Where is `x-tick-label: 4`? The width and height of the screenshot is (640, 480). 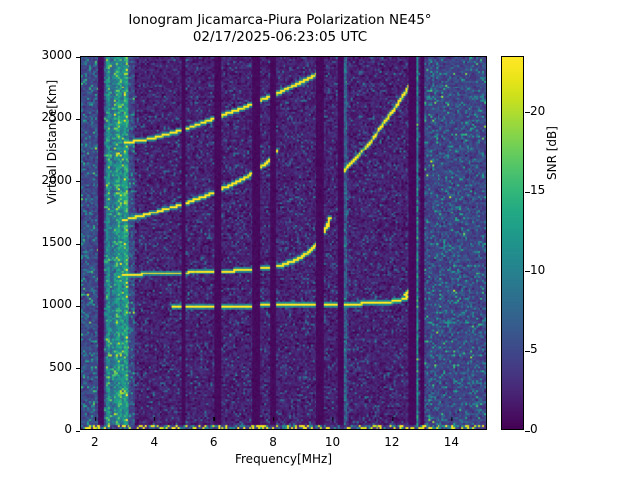 x-tick-label: 4 is located at coordinates (154, 432).